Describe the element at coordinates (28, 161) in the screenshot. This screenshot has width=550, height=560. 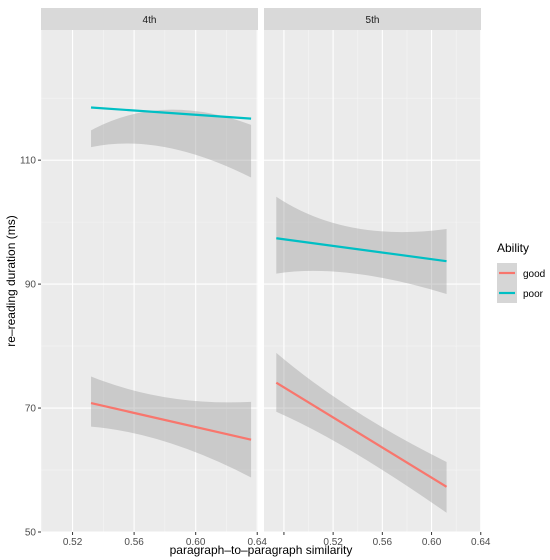
I see `y-tick-label: 110` at that location.